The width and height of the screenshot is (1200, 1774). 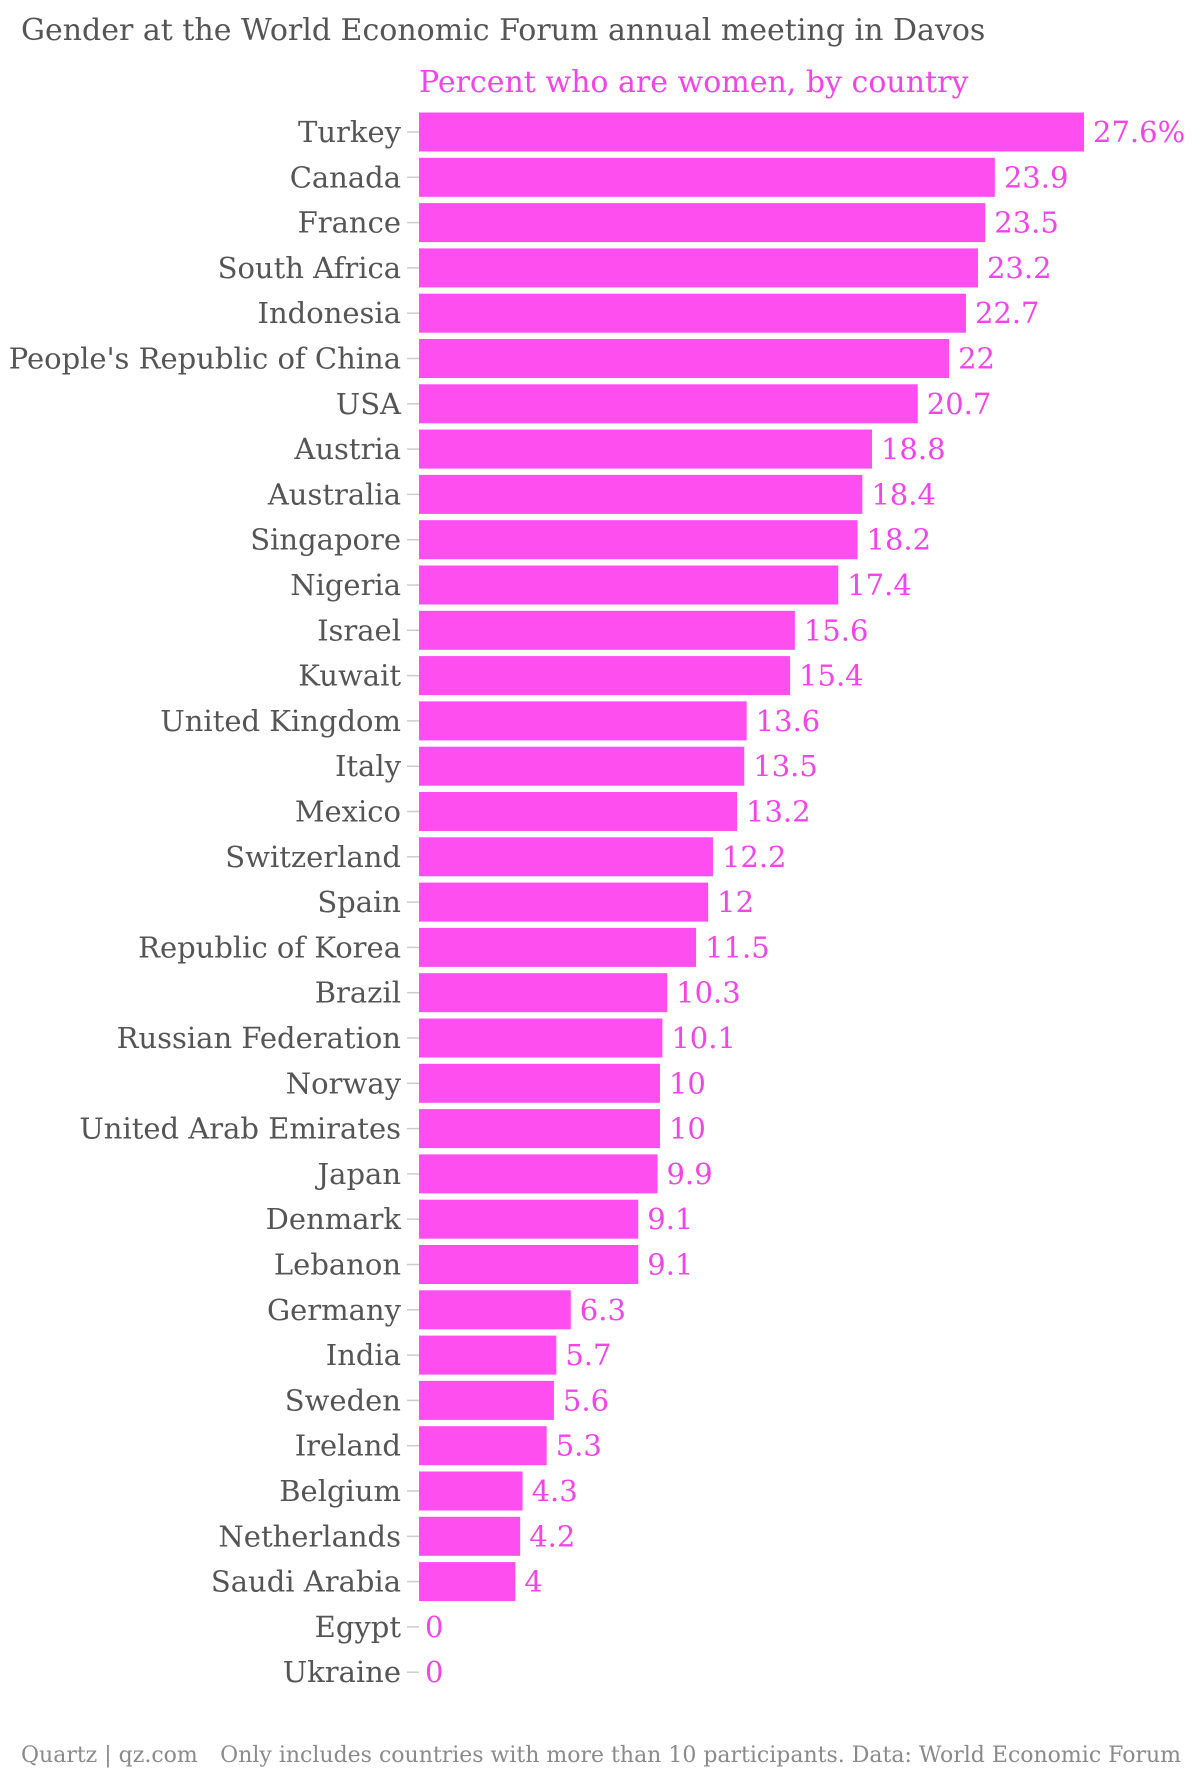 I want to click on value-label: 18.4, so click(x=903, y=494).